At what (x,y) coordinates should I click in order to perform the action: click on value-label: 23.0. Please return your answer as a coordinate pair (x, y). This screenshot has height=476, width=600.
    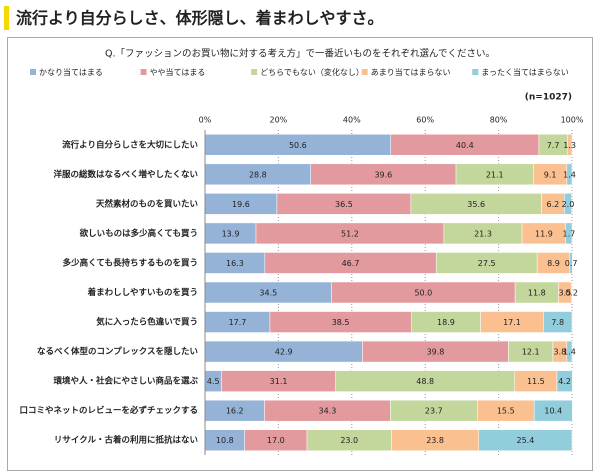
    Looking at the image, I should click on (349, 440).